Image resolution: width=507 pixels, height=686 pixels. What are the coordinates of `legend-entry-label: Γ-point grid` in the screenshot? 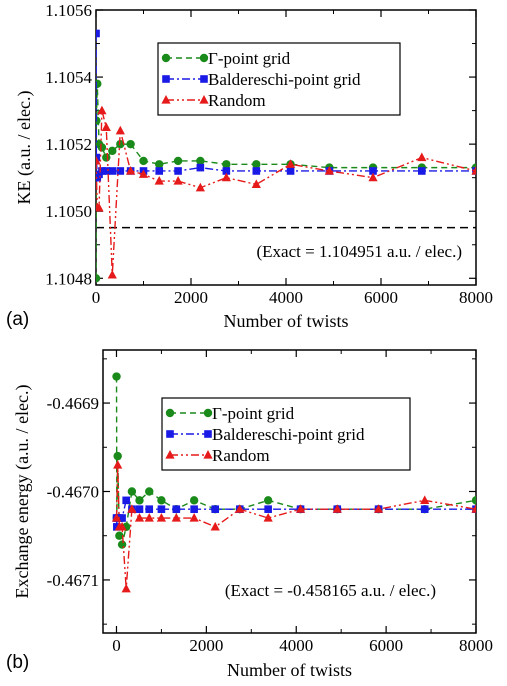 It's located at (249, 58).